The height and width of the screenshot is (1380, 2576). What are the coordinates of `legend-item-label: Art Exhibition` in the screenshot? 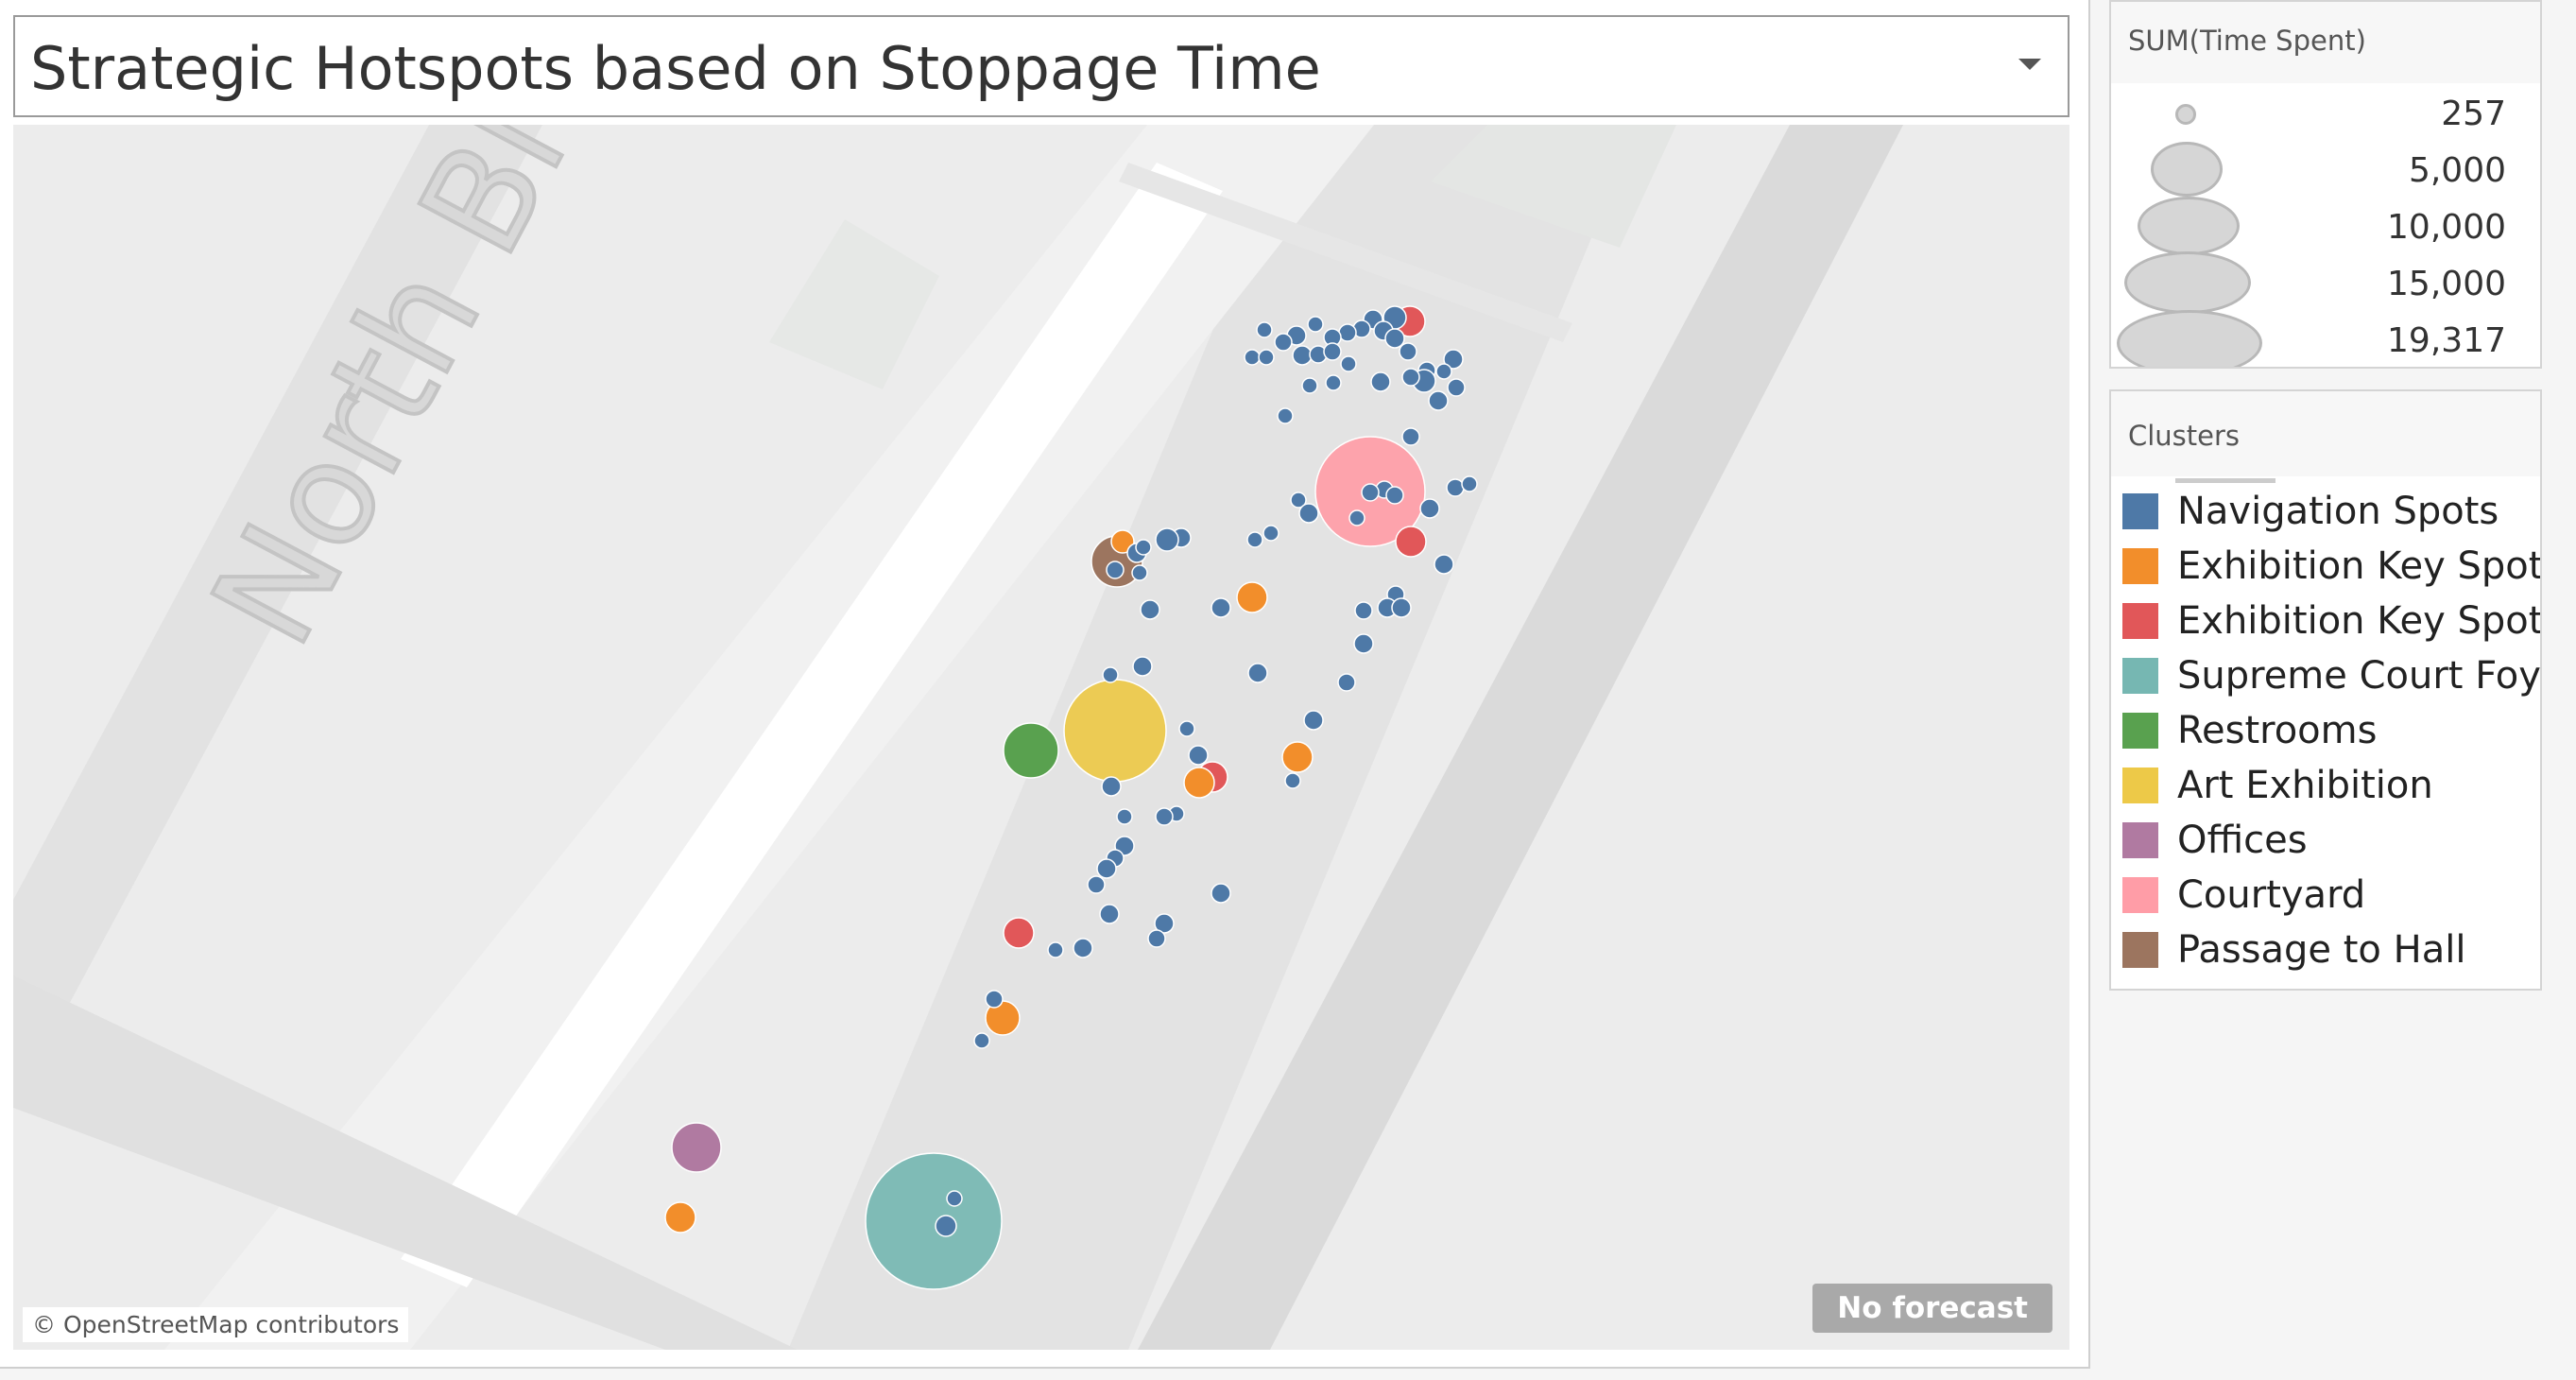 It's located at (2305, 785).